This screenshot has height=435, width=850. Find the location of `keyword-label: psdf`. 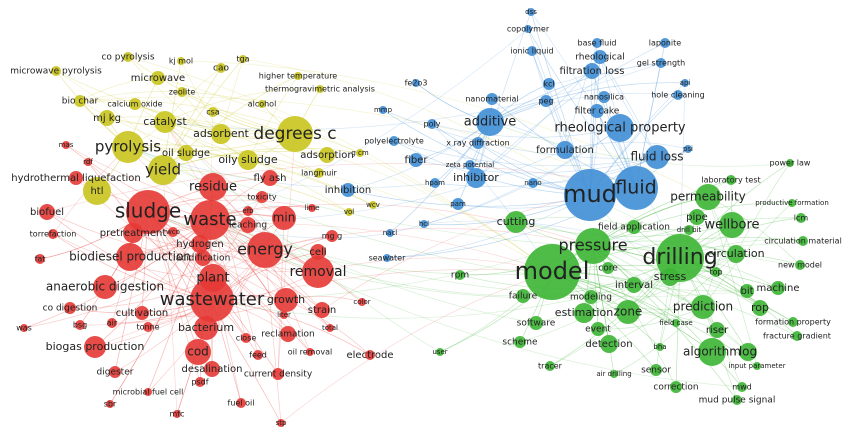

keyword-label: psdf is located at coordinates (199, 382).